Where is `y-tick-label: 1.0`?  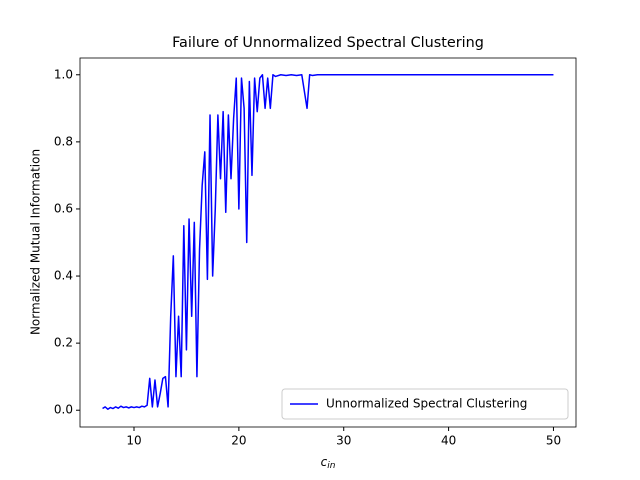
y-tick-label: 1.0 is located at coordinates (63, 74).